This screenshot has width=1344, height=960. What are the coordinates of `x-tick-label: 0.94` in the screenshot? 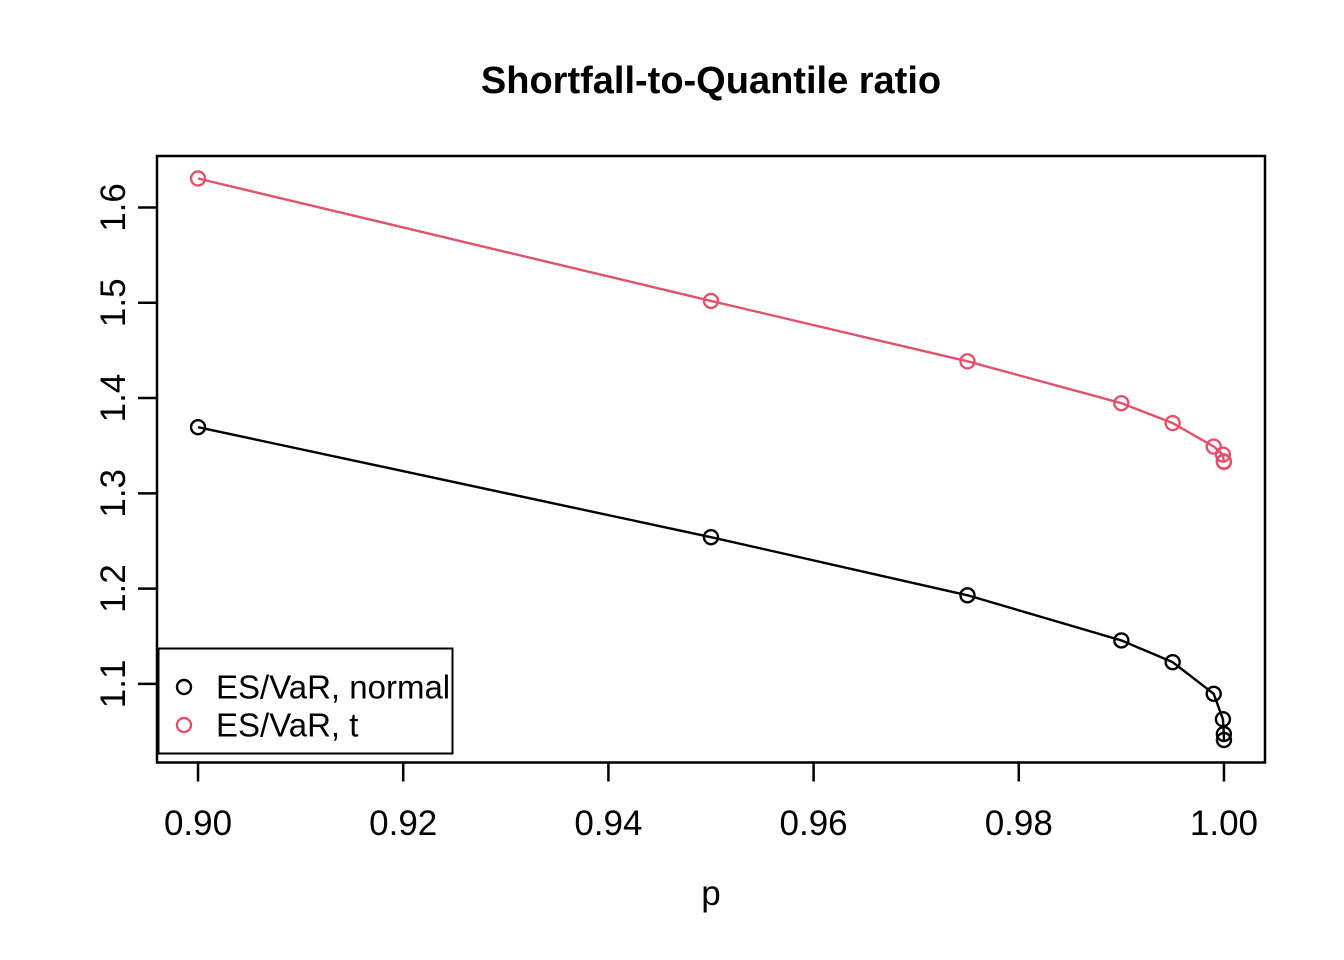 It's located at (608, 823).